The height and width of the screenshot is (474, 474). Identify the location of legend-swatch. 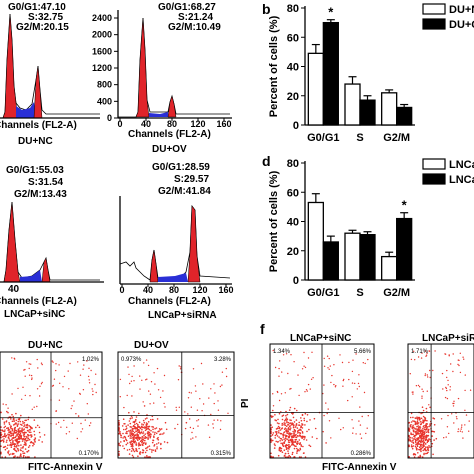
(434, 164).